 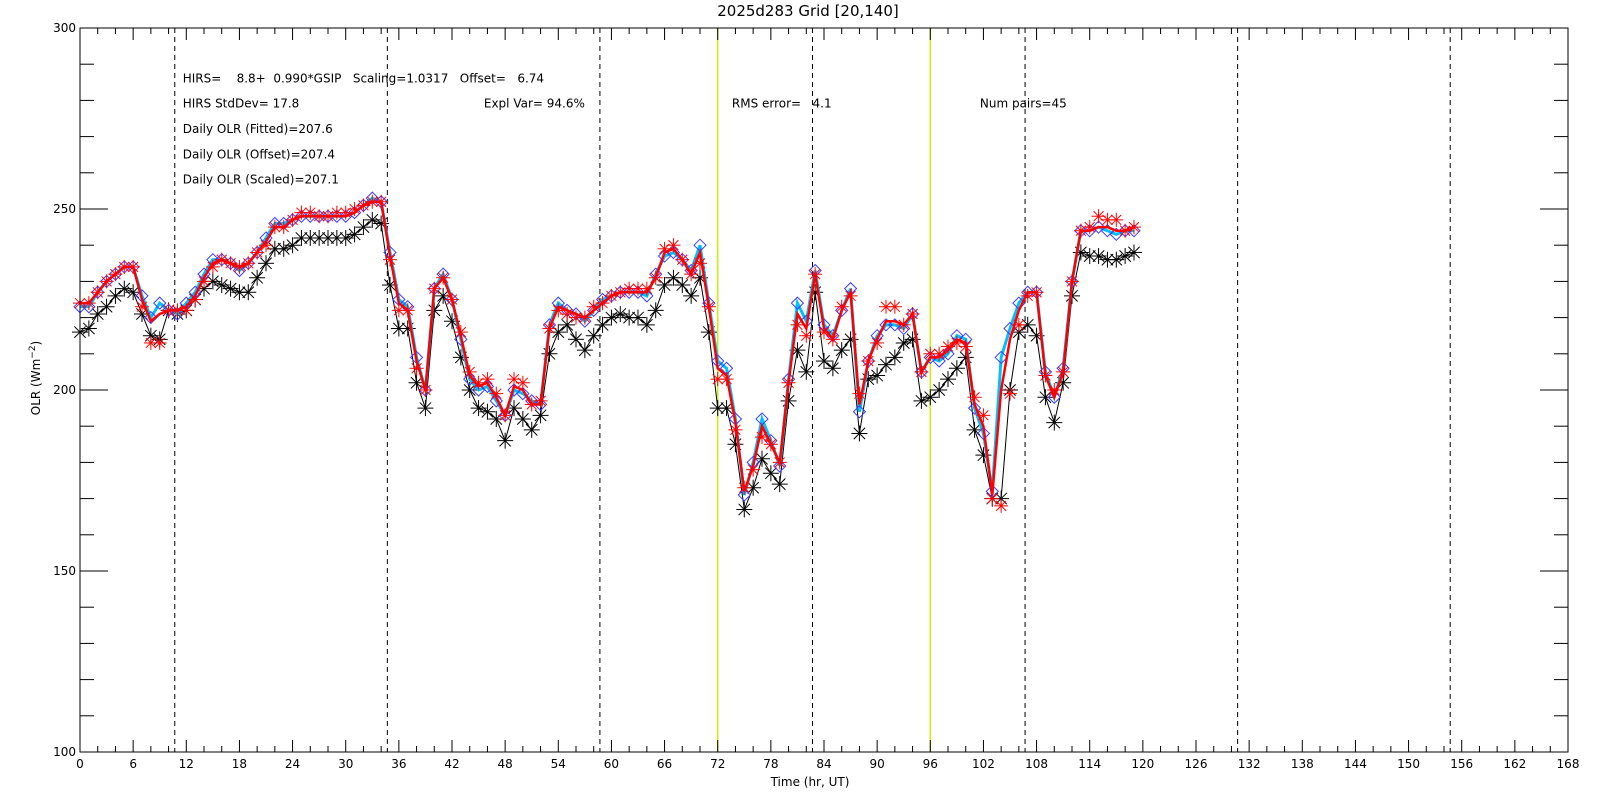 What do you see at coordinates (259, 154) in the screenshot?
I see `annotation-text: Daily OLR (Offset)=207.4` at bounding box center [259, 154].